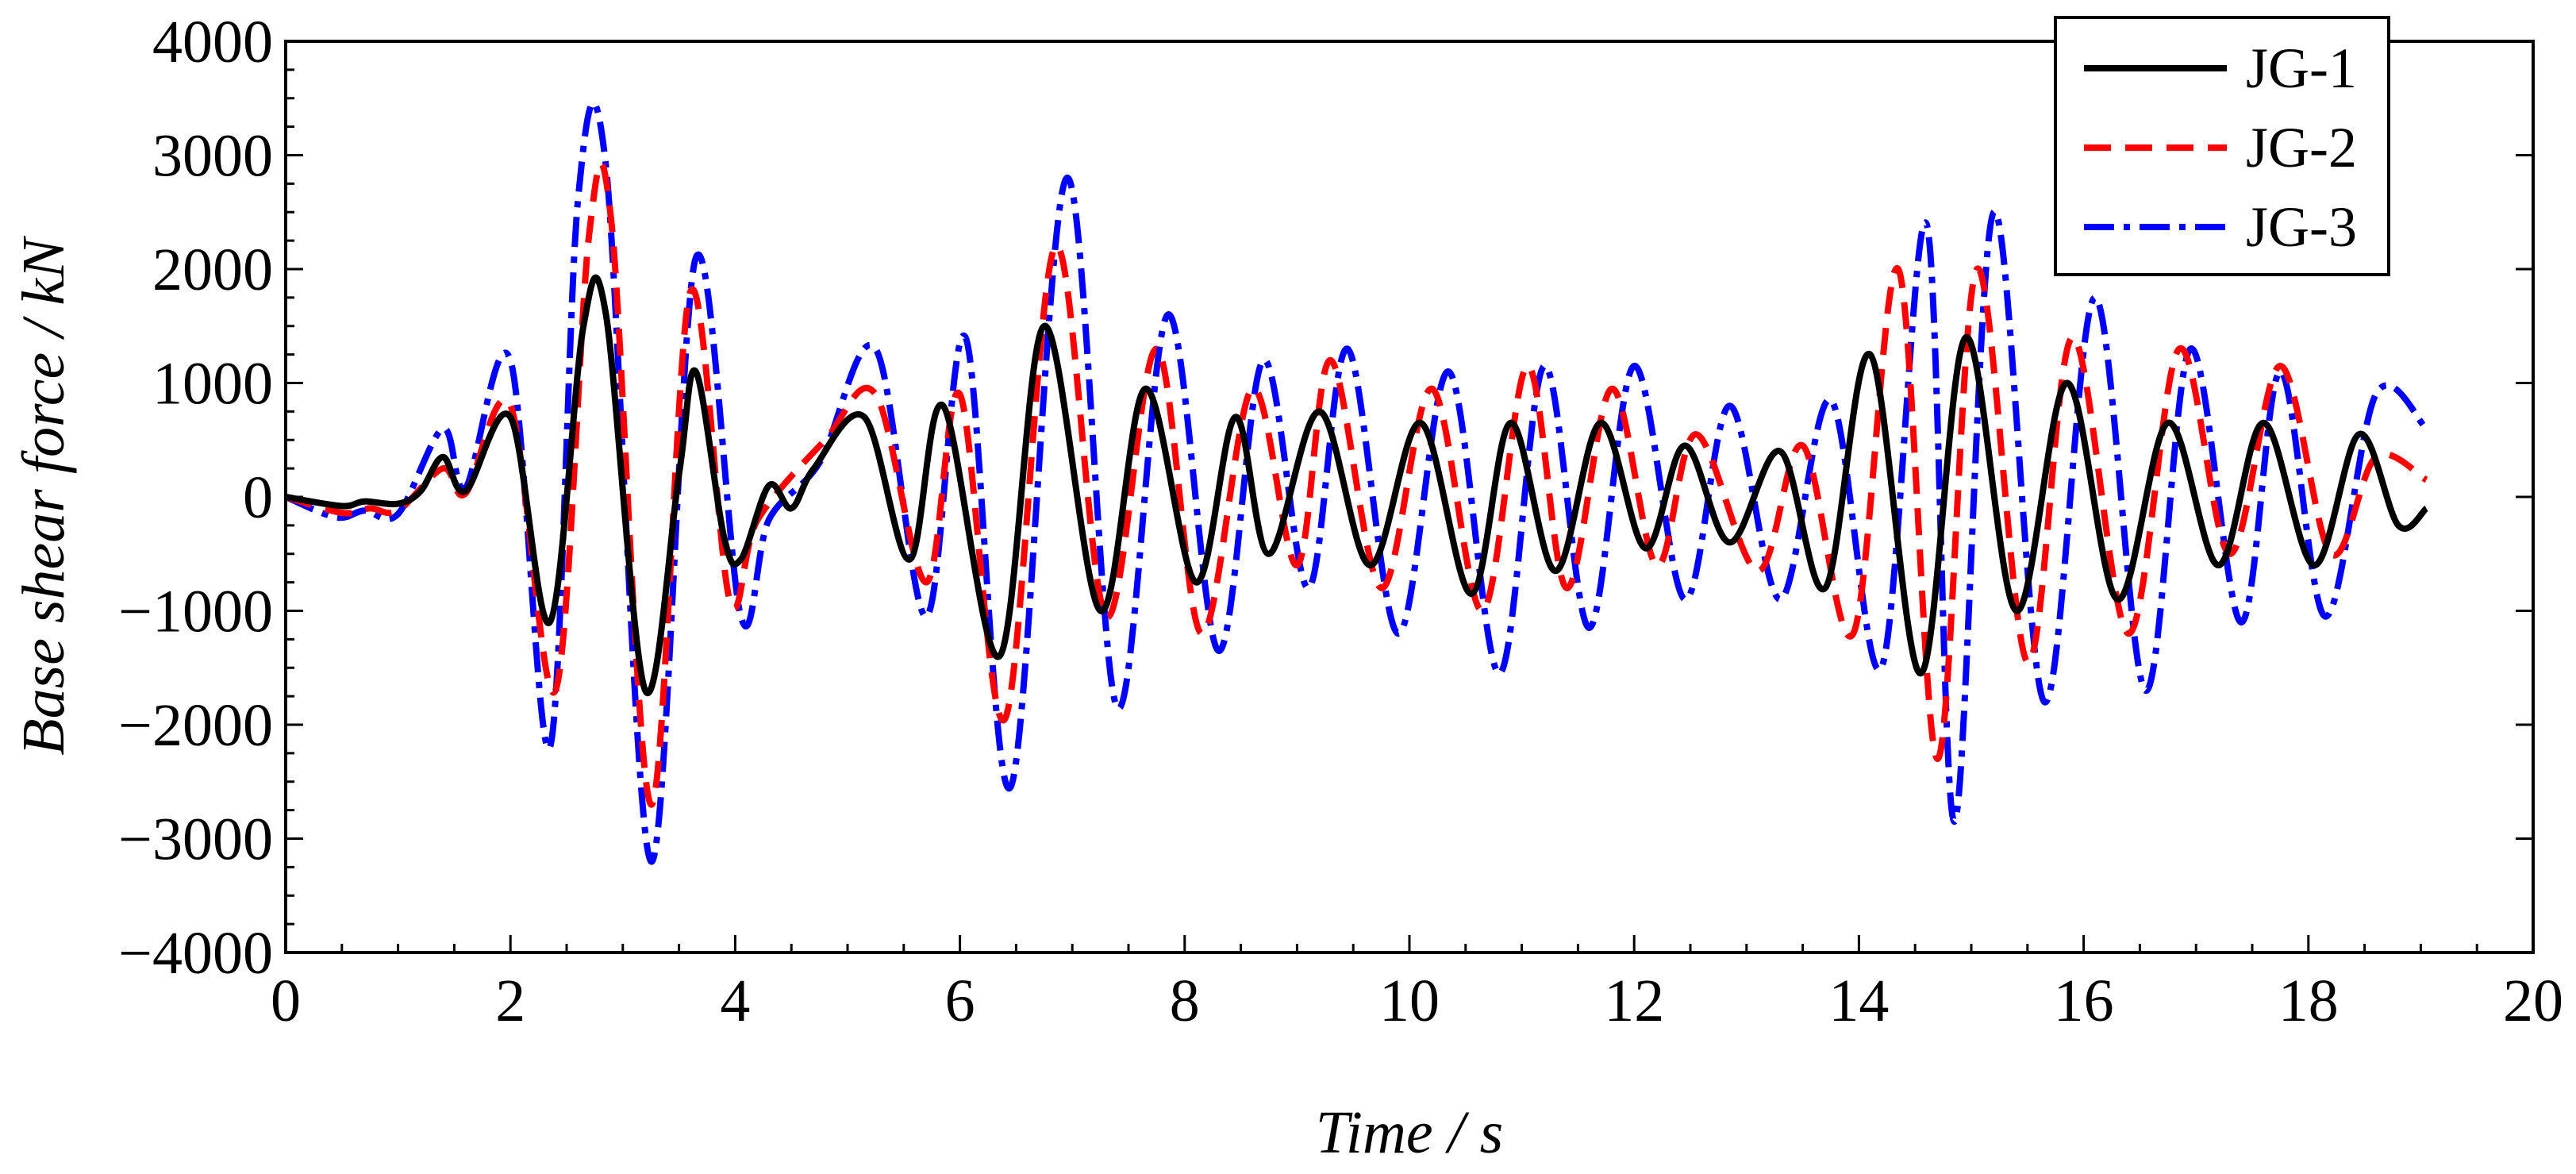 This screenshot has height=1174, width=2576. What do you see at coordinates (213, 384) in the screenshot?
I see `y-tick-label: 1000` at bounding box center [213, 384].